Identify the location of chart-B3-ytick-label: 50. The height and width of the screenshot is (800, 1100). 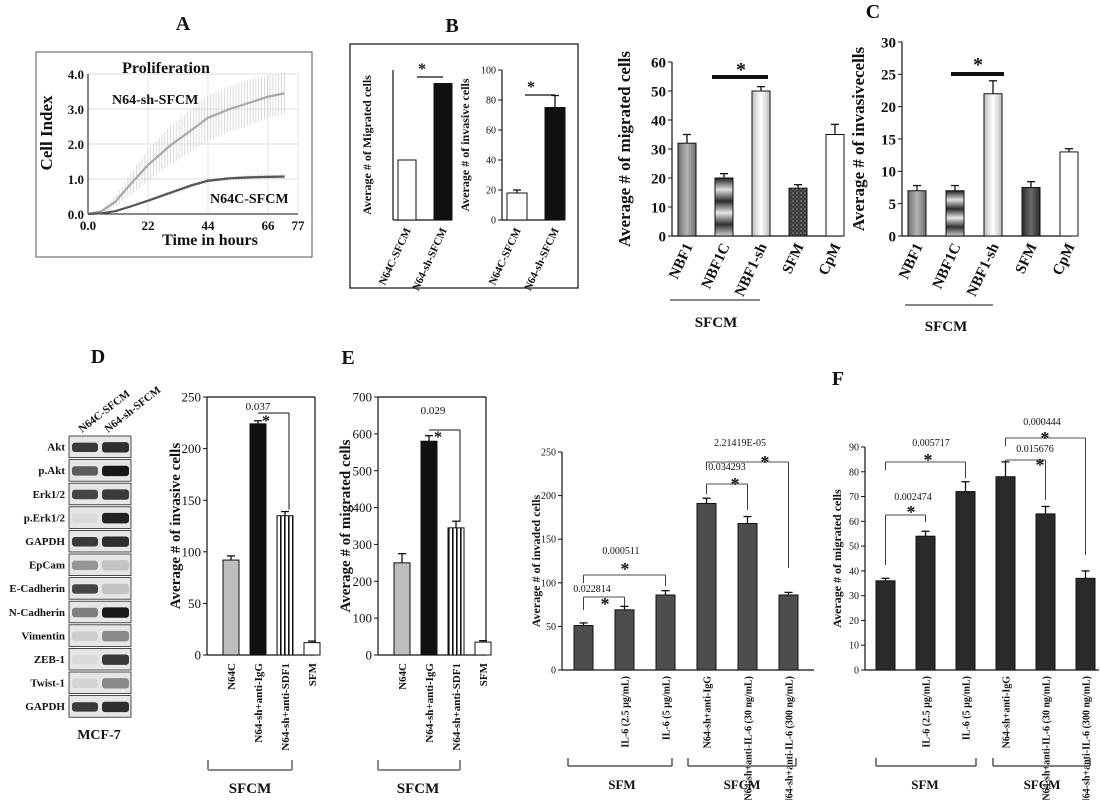
(658, 92).